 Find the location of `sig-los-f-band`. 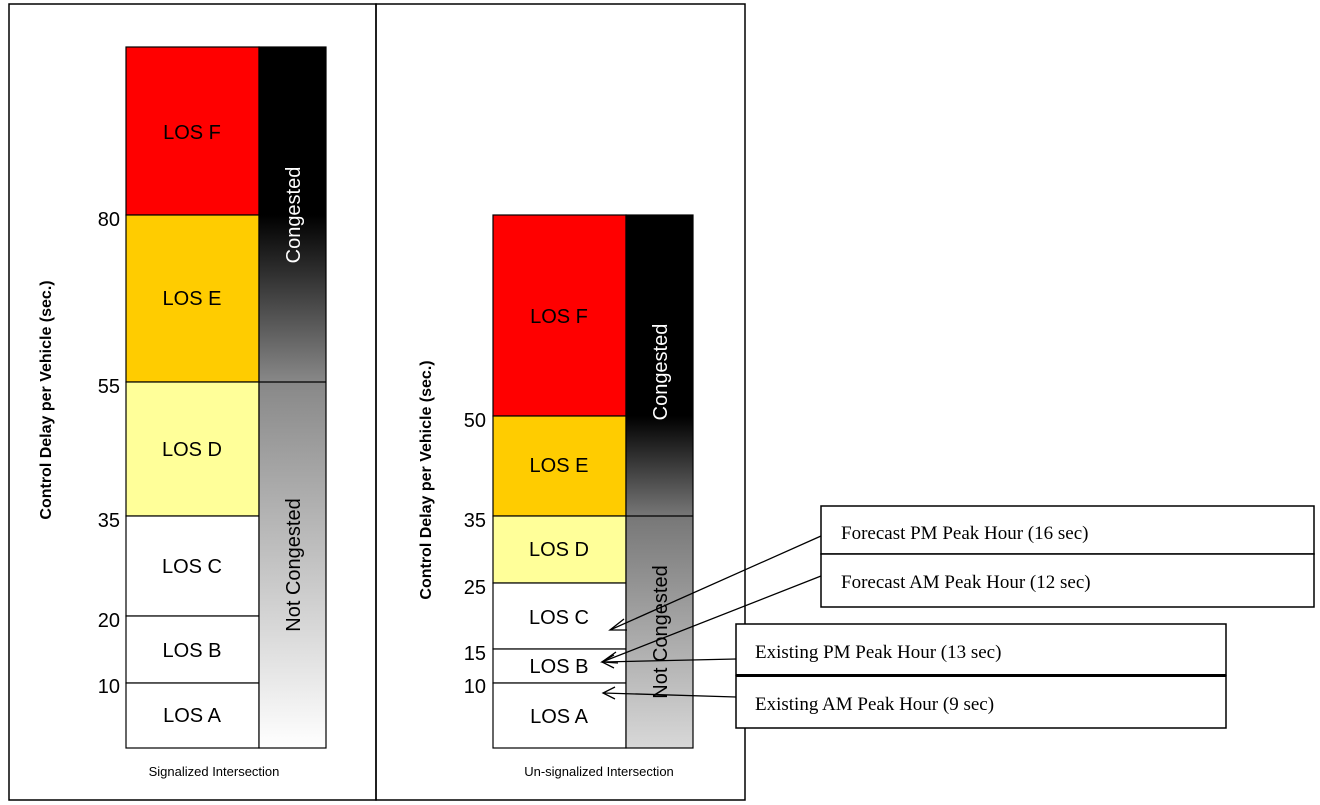

sig-los-f-band is located at coordinates (192, 131).